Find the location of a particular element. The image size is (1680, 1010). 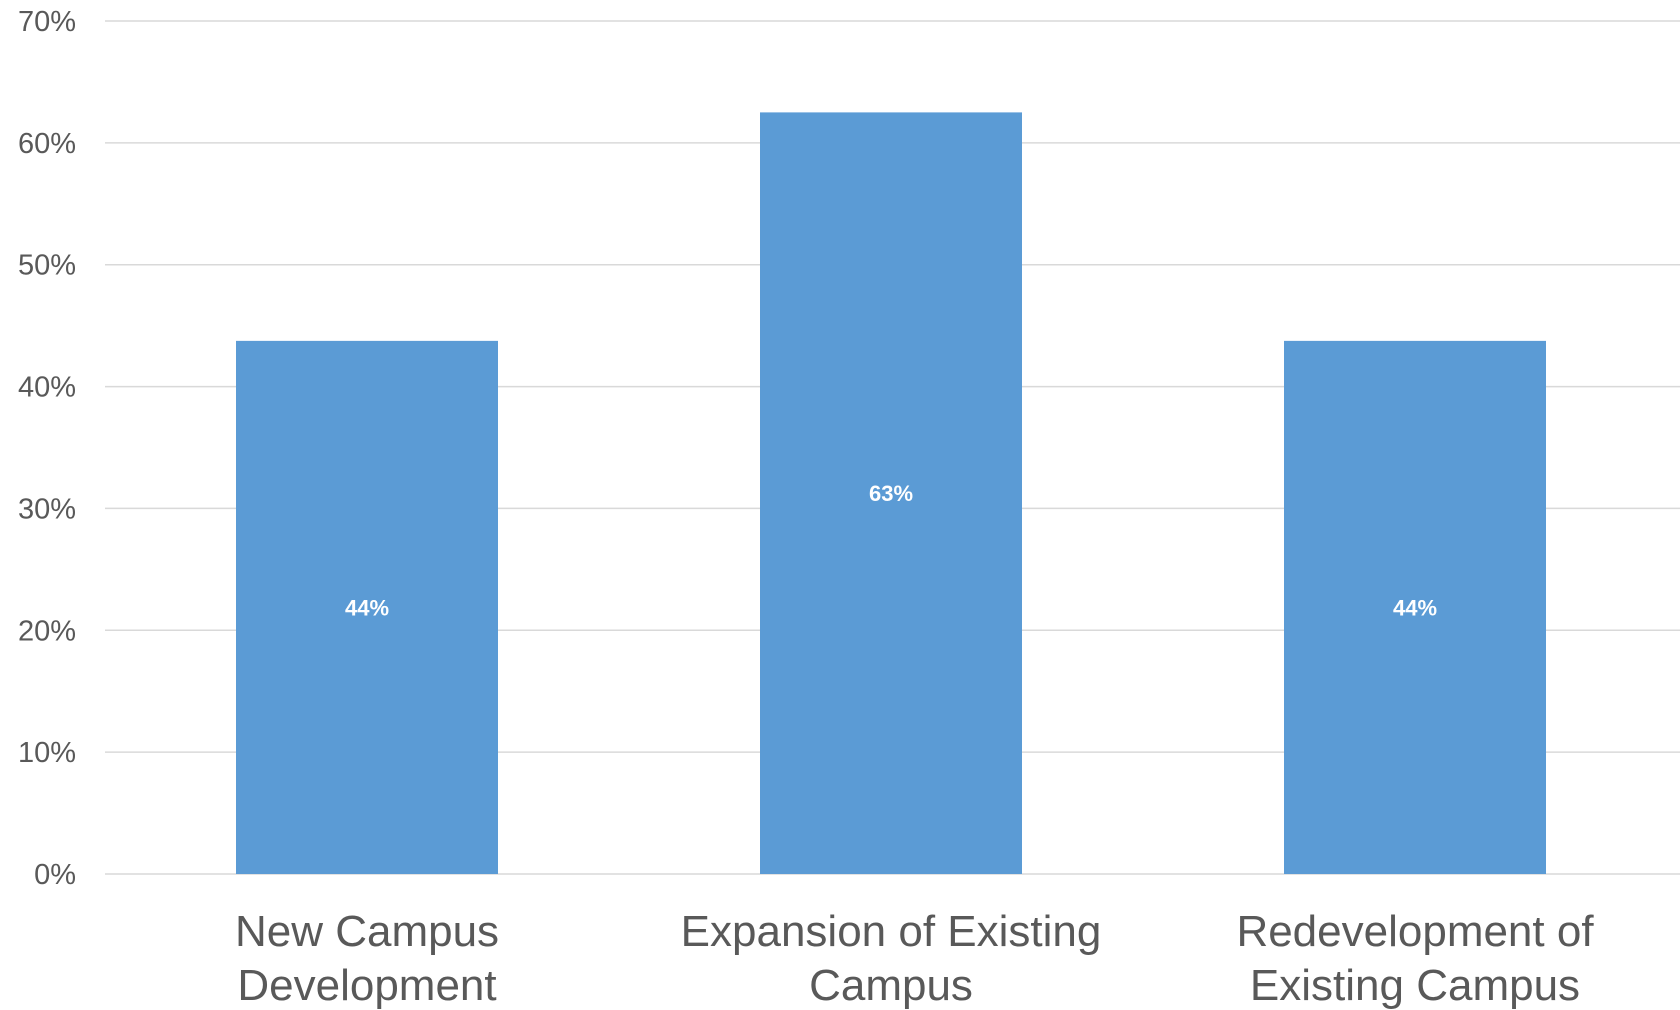

y-tick-label: 20% is located at coordinates (47, 631).